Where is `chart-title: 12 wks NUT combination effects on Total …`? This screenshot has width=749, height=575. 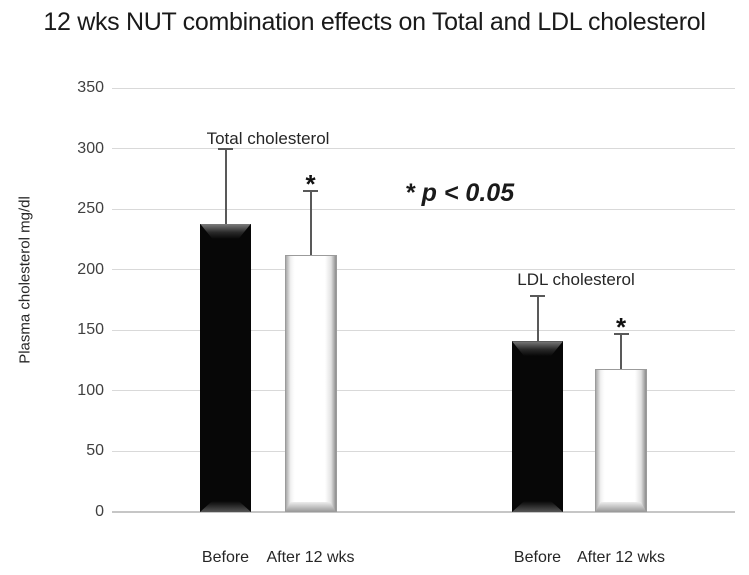 chart-title: 12 wks NUT combination effects on Total … is located at coordinates (374, 22).